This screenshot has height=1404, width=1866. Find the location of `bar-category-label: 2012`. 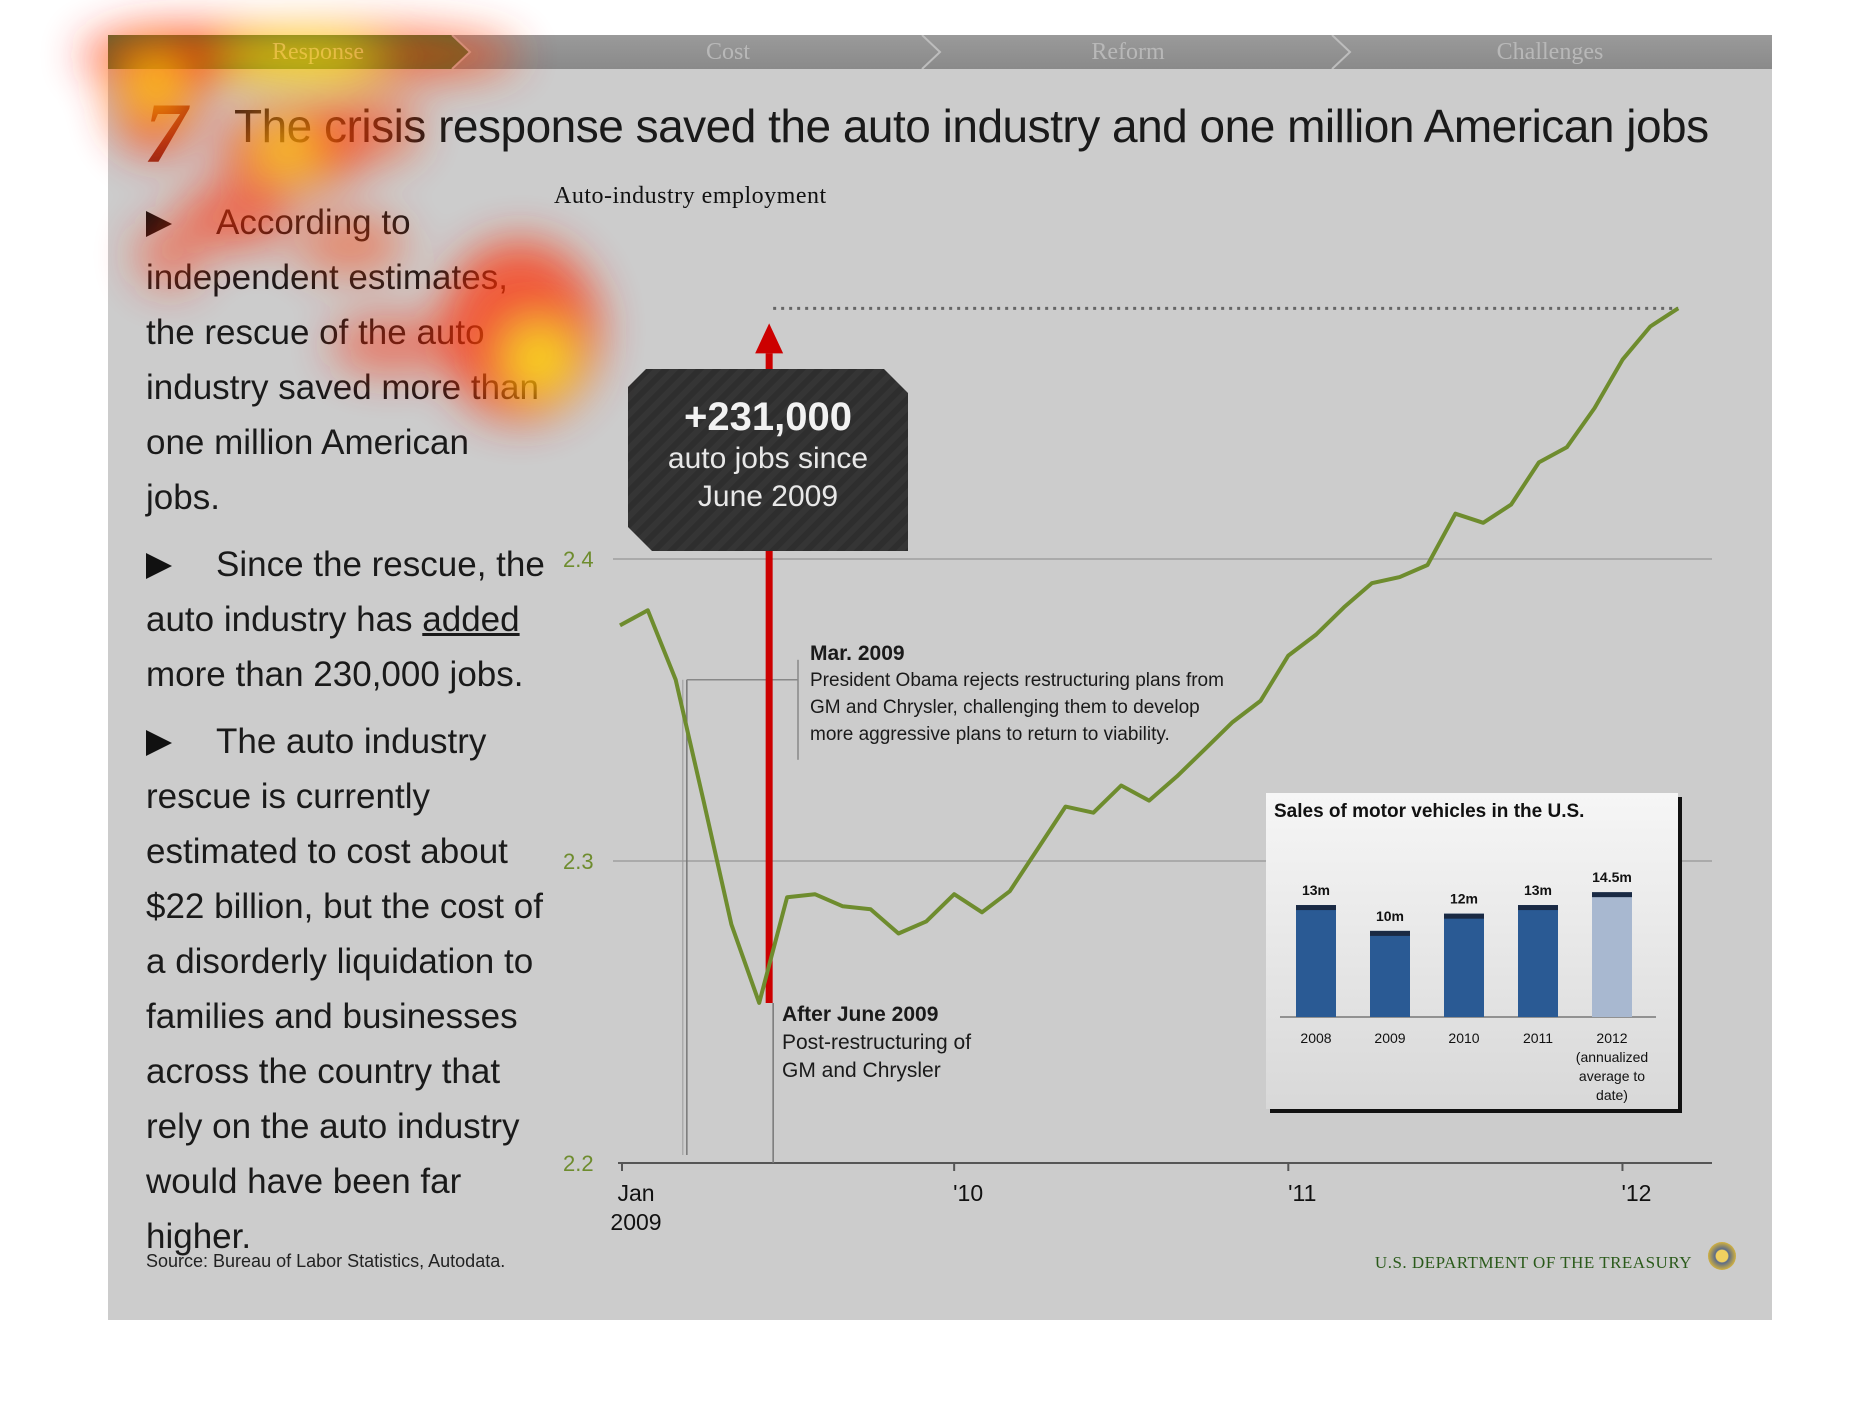

bar-category-label: 2012 is located at coordinates (1611, 1038).